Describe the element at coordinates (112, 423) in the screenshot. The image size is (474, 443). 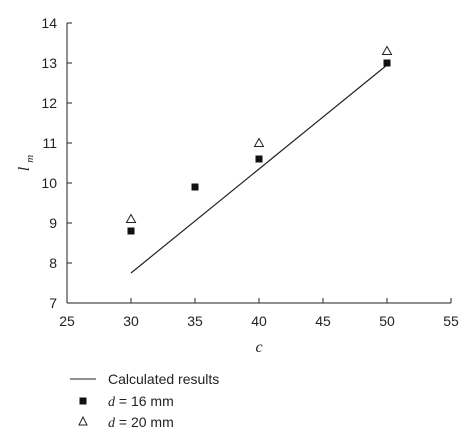
I see `legend-label-d20-var: d` at that location.